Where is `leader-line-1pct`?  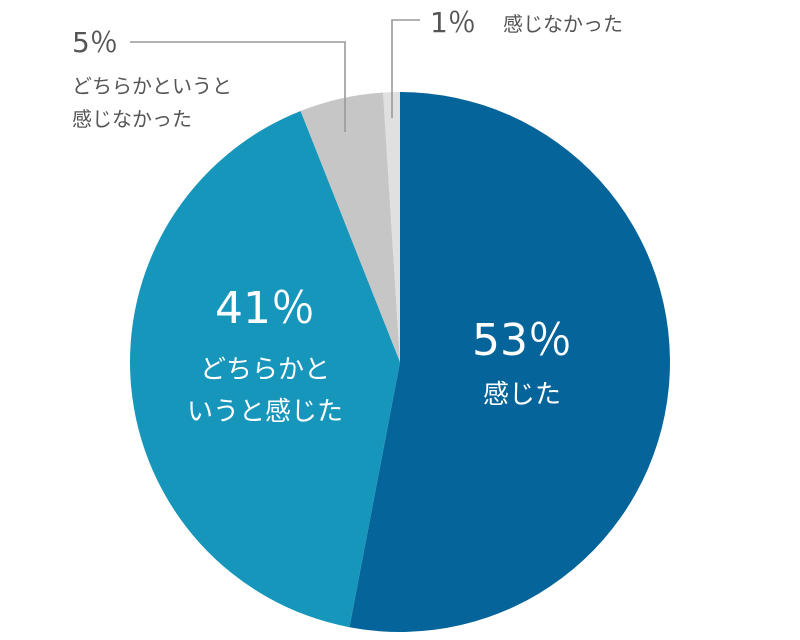
leader-line-1pct is located at coordinates (405, 68).